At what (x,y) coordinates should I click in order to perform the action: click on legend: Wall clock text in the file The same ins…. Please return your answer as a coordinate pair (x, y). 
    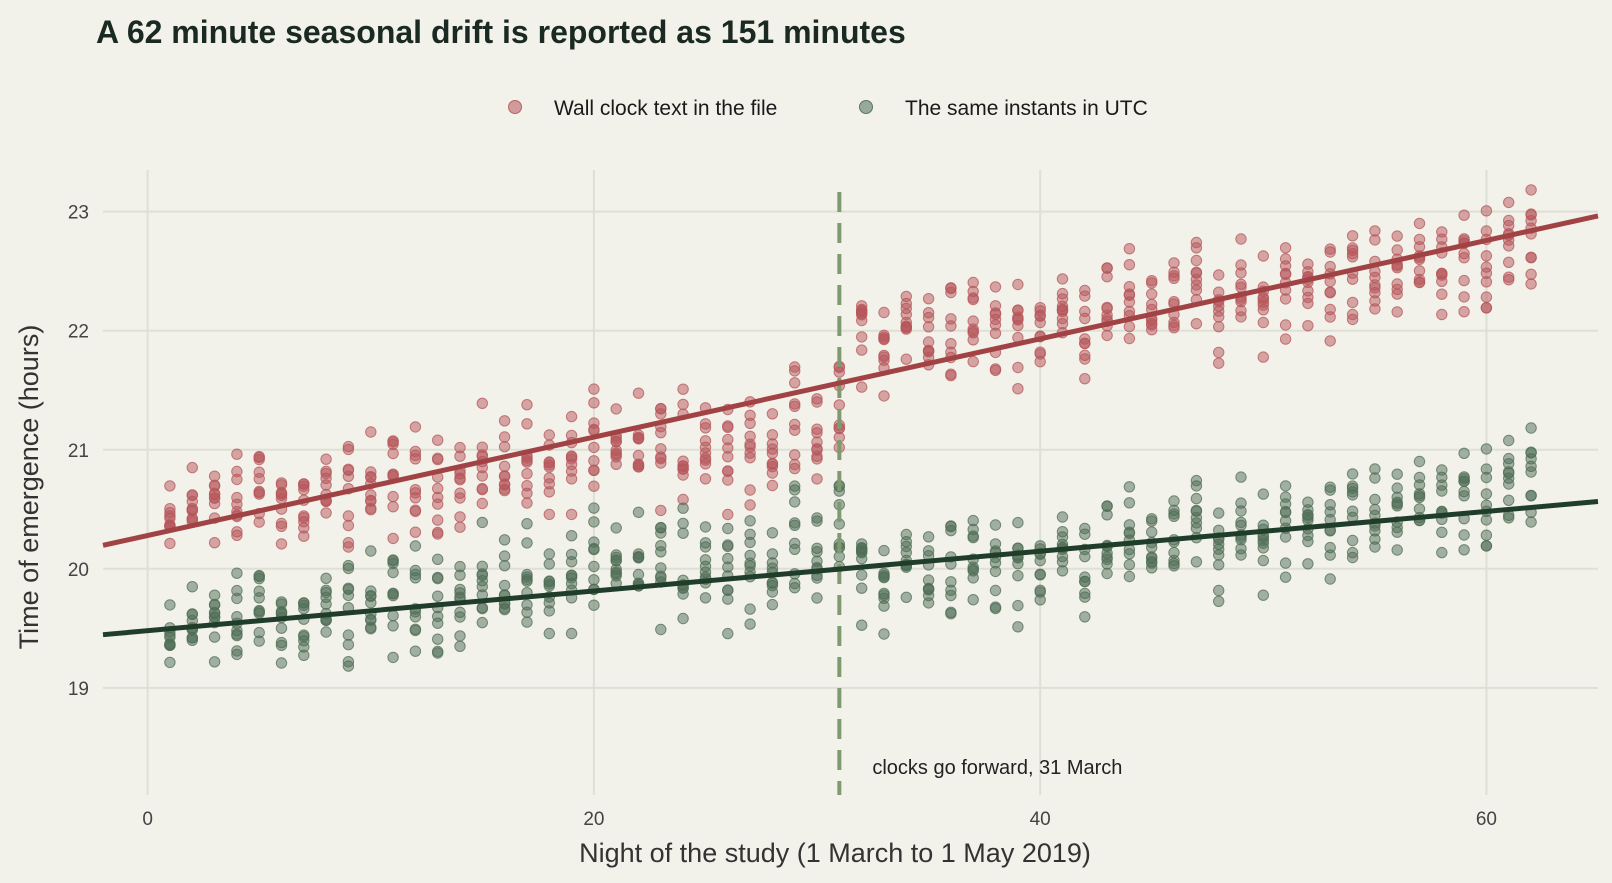
    Looking at the image, I should click on (828, 108).